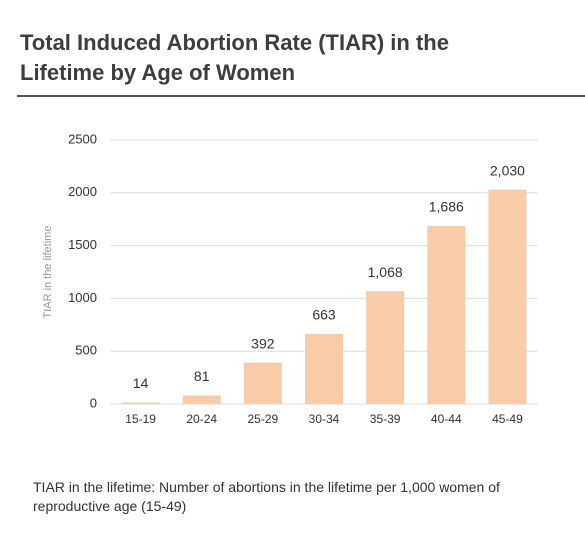  Describe the element at coordinates (140, 419) in the screenshot. I see `x-tick-label: 15-19` at that location.